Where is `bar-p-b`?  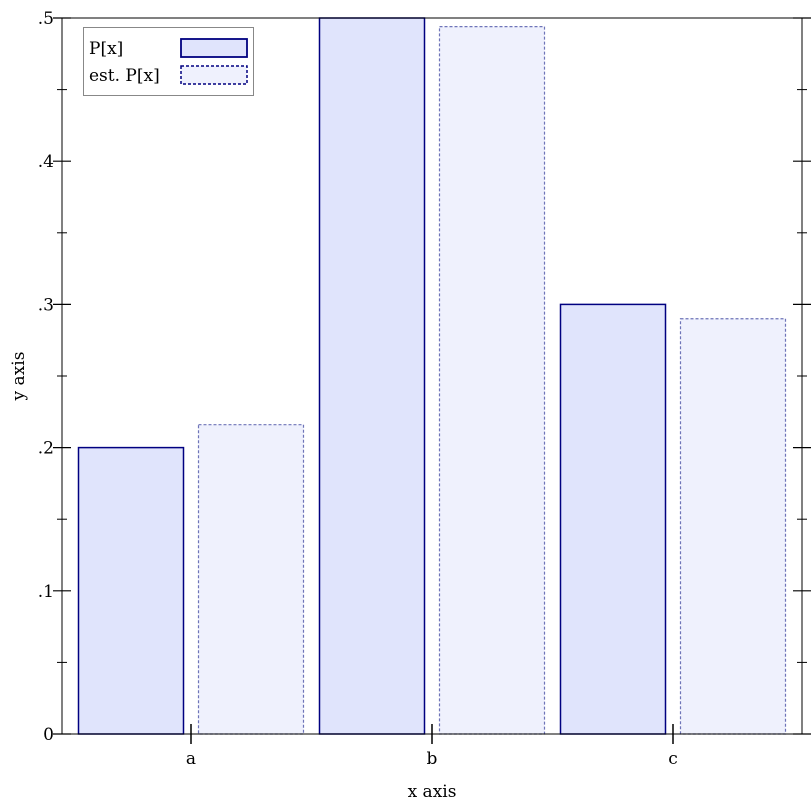
bar-p-b is located at coordinates (372, 376).